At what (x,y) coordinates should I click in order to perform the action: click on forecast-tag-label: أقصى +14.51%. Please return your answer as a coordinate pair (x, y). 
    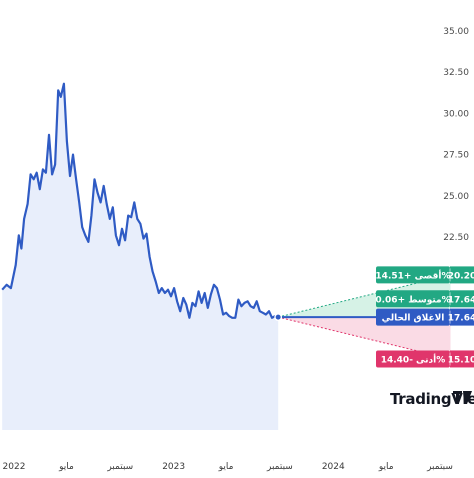
    Looking at the image, I should click on (412, 275).